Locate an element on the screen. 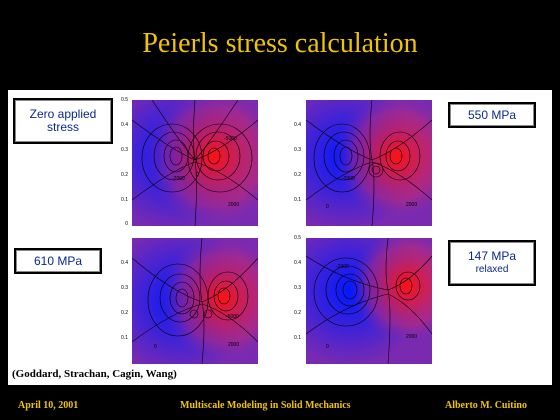 The image size is (560, 420). contour-plot-zero-stress: -2000 0 2000 -5000 is located at coordinates (195, 163).